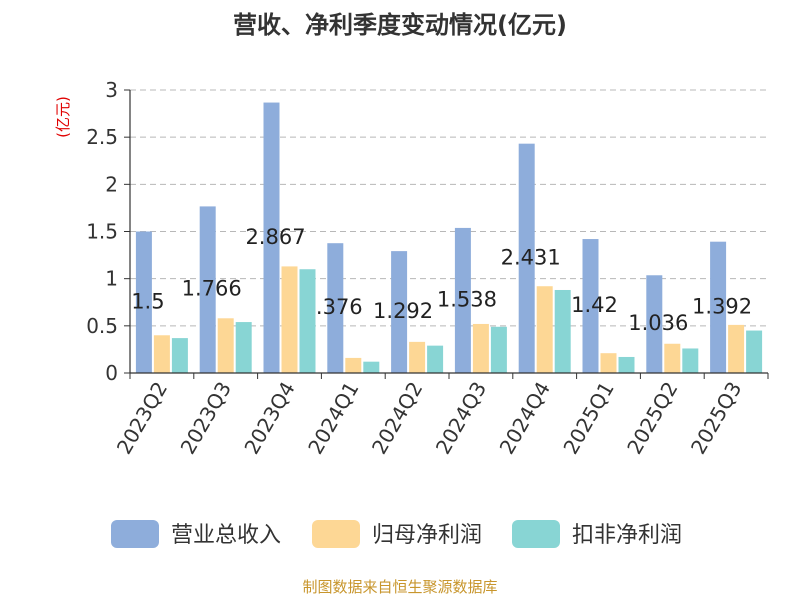  What do you see at coordinates (588, 418) in the screenshot?
I see `x-tick-label: 2025Q1` at bounding box center [588, 418].